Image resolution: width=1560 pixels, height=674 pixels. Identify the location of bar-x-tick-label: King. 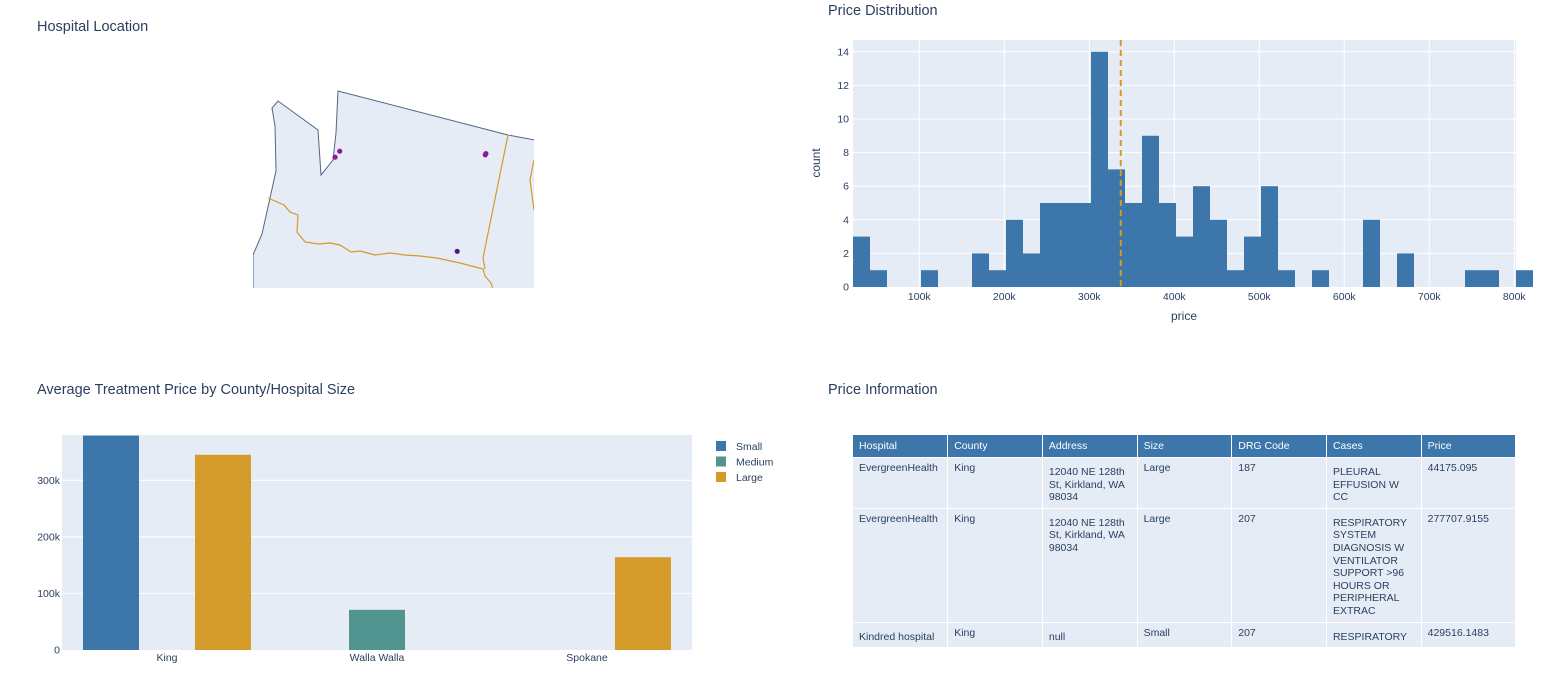
(166, 658).